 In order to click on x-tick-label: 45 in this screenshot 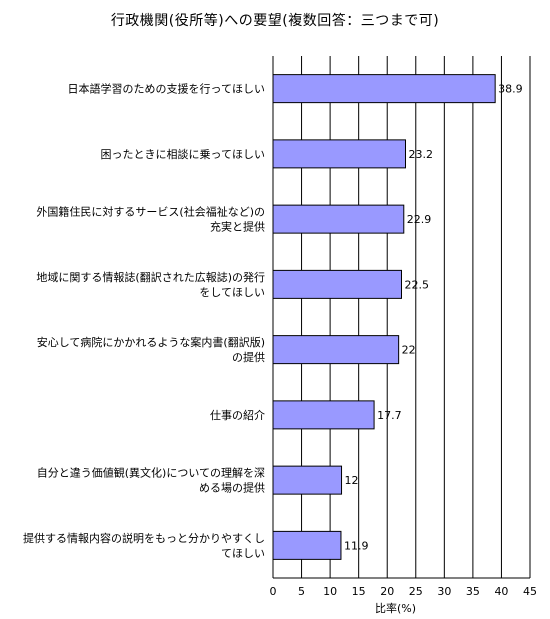, I will do `click(530, 591)`.